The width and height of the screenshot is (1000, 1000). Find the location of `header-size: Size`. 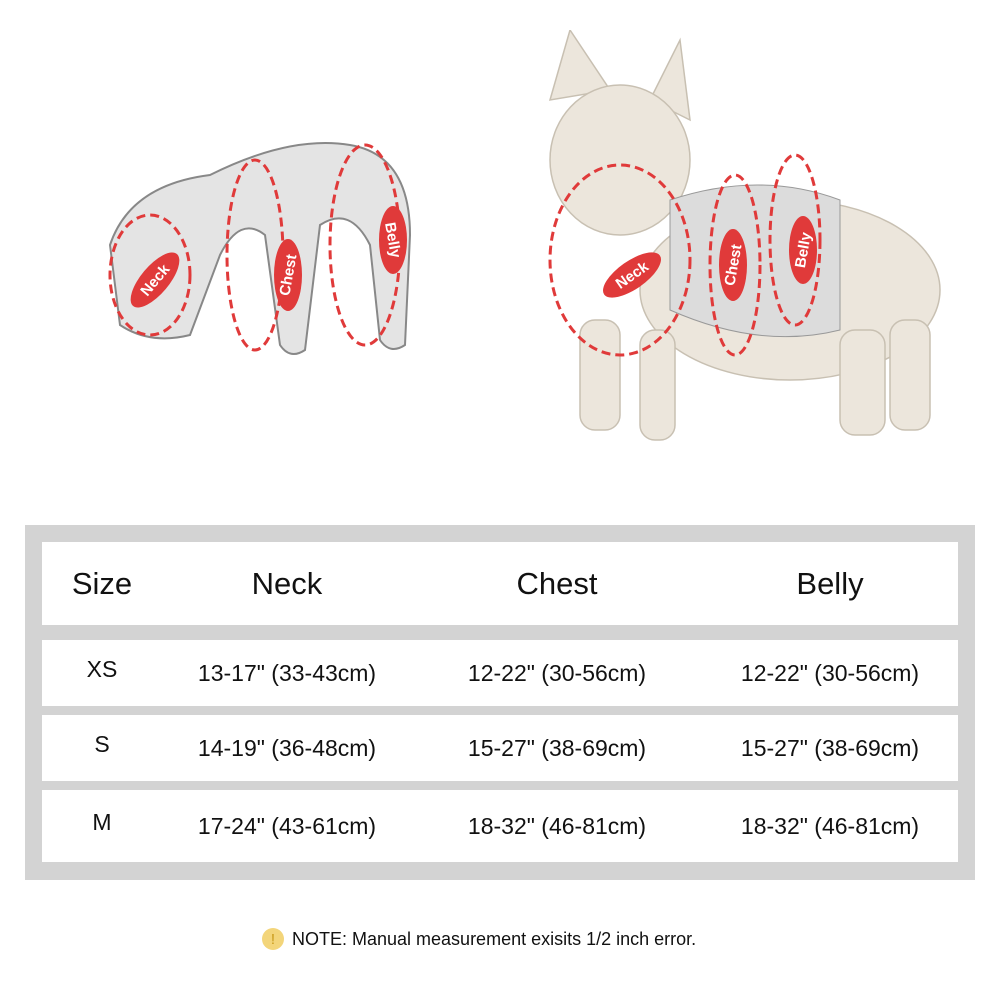

header-size: Size is located at coordinates (102, 583).